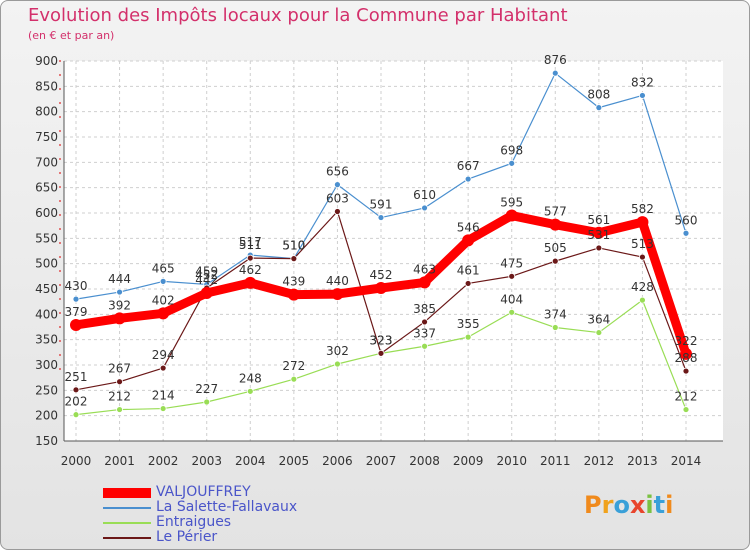 This screenshot has height=550, width=750. What do you see at coordinates (46, 112) in the screenshot?
I see `y-tick-label: 800` at bounding box center [46, 112].